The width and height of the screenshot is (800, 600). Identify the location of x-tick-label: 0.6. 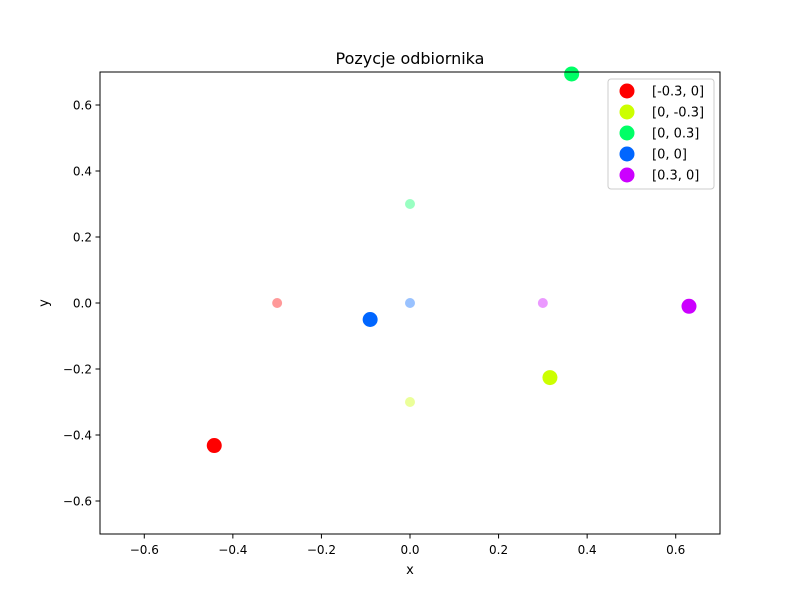
(675, 550).